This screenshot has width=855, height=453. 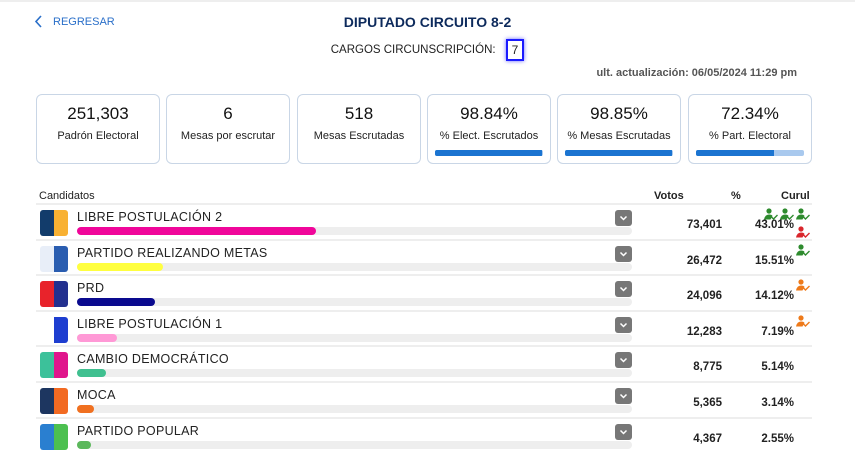 I want to click on stat-card: 251,303 Padrón Electoral, so click(x=98, y=129).